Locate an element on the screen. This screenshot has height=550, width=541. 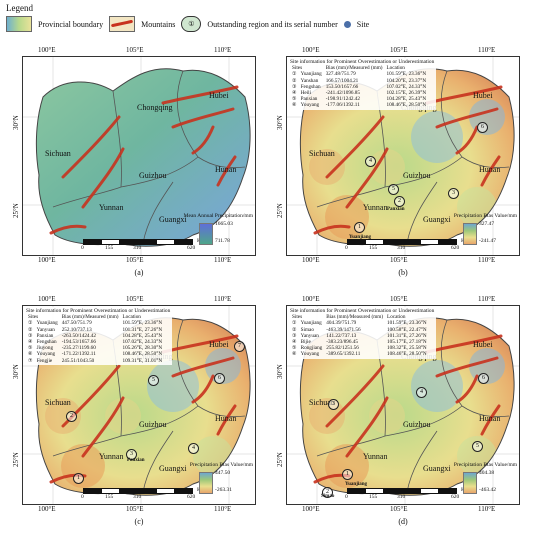
legend-mountains: Mountains is located at coordinates (158, 24).